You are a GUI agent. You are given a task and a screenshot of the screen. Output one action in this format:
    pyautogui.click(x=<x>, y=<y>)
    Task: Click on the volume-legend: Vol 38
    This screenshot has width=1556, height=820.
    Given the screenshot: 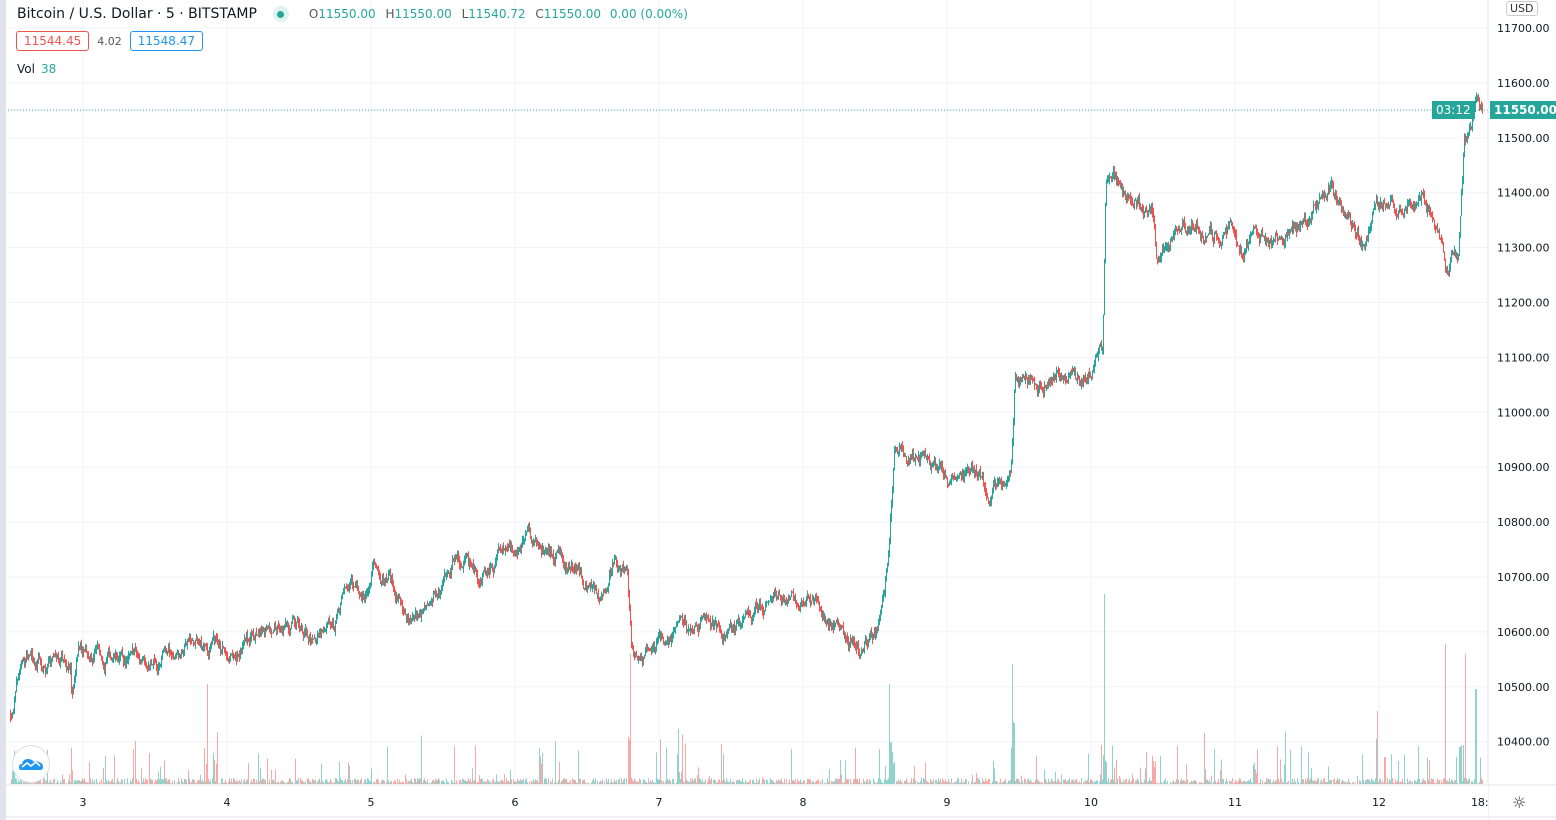 What is the action you would take?
    pyautogui.click(x=36, y=69)
    